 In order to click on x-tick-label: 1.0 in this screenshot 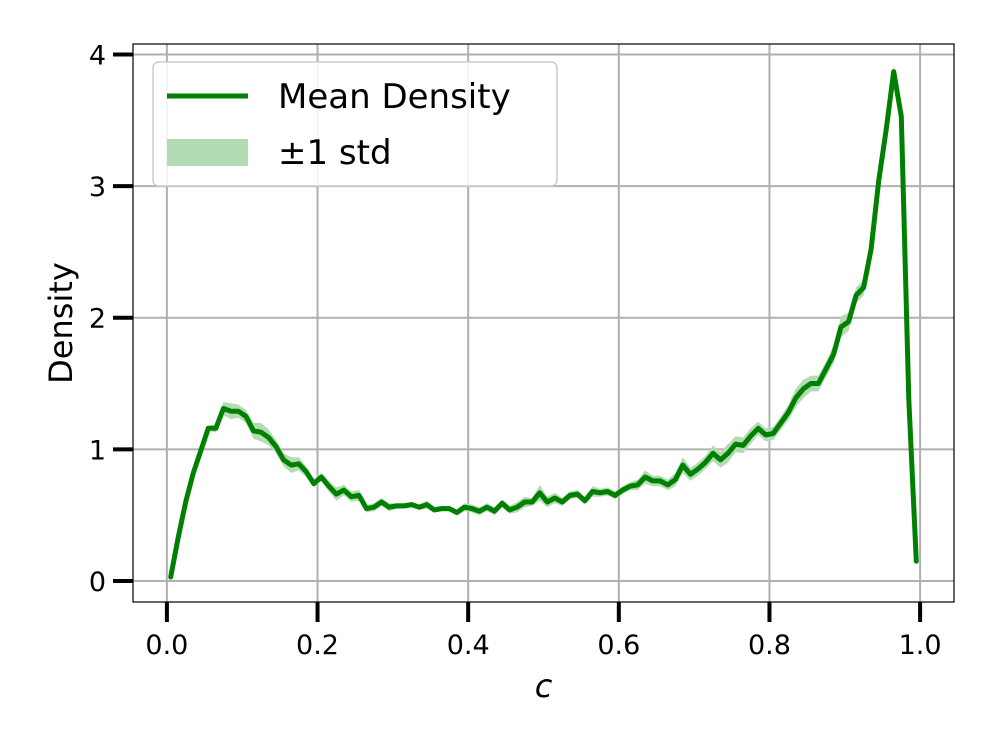, I will do `click(920, 645)`.